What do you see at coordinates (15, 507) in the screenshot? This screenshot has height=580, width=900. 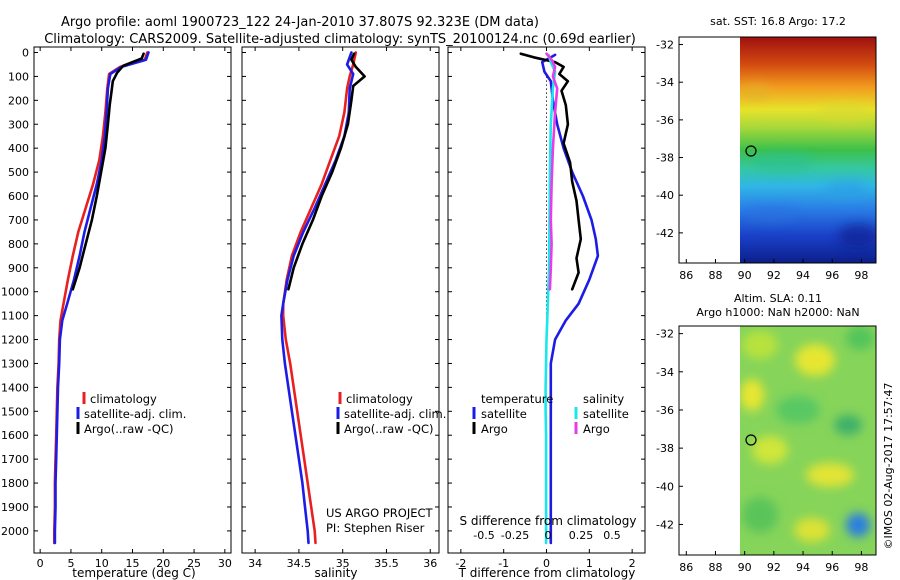 I see `depth-tick-label: 1900` at bounding box center [15, 507].